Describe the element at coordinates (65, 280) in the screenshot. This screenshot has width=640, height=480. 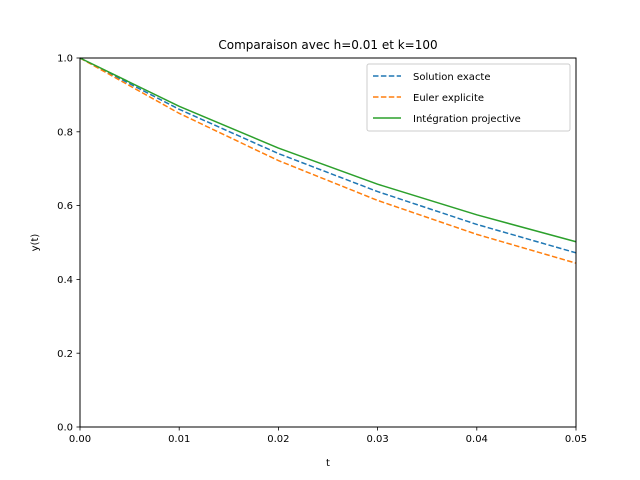
I see `y-tick-label: 0.4` at that location.